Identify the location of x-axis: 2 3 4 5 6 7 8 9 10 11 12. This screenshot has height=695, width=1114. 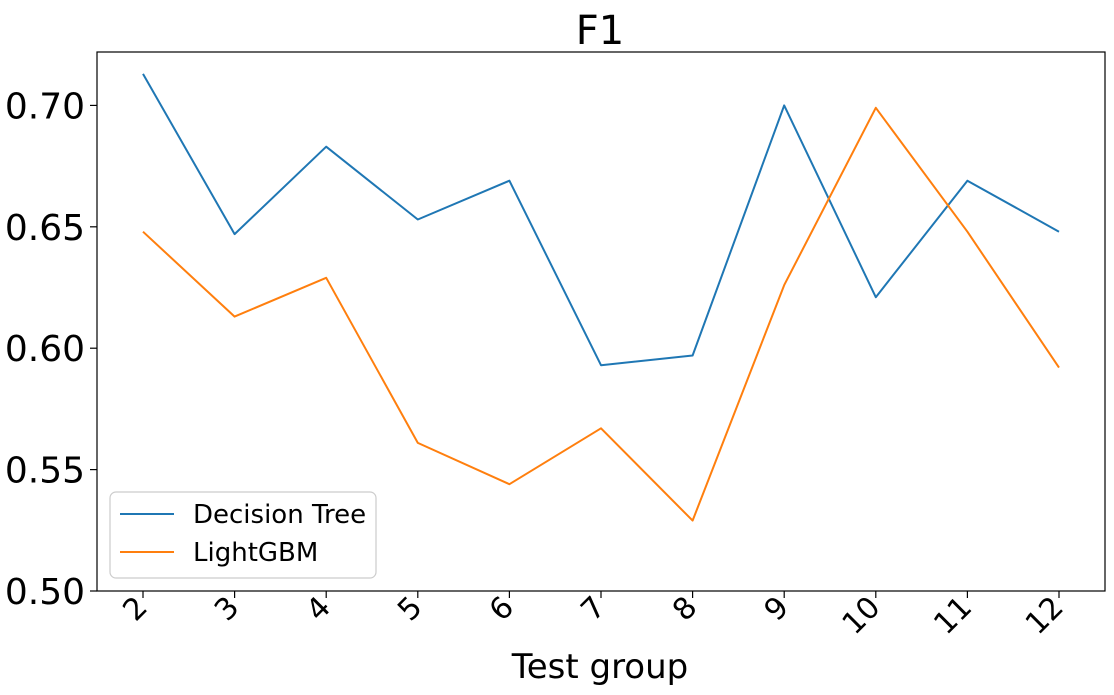
(593, 616).